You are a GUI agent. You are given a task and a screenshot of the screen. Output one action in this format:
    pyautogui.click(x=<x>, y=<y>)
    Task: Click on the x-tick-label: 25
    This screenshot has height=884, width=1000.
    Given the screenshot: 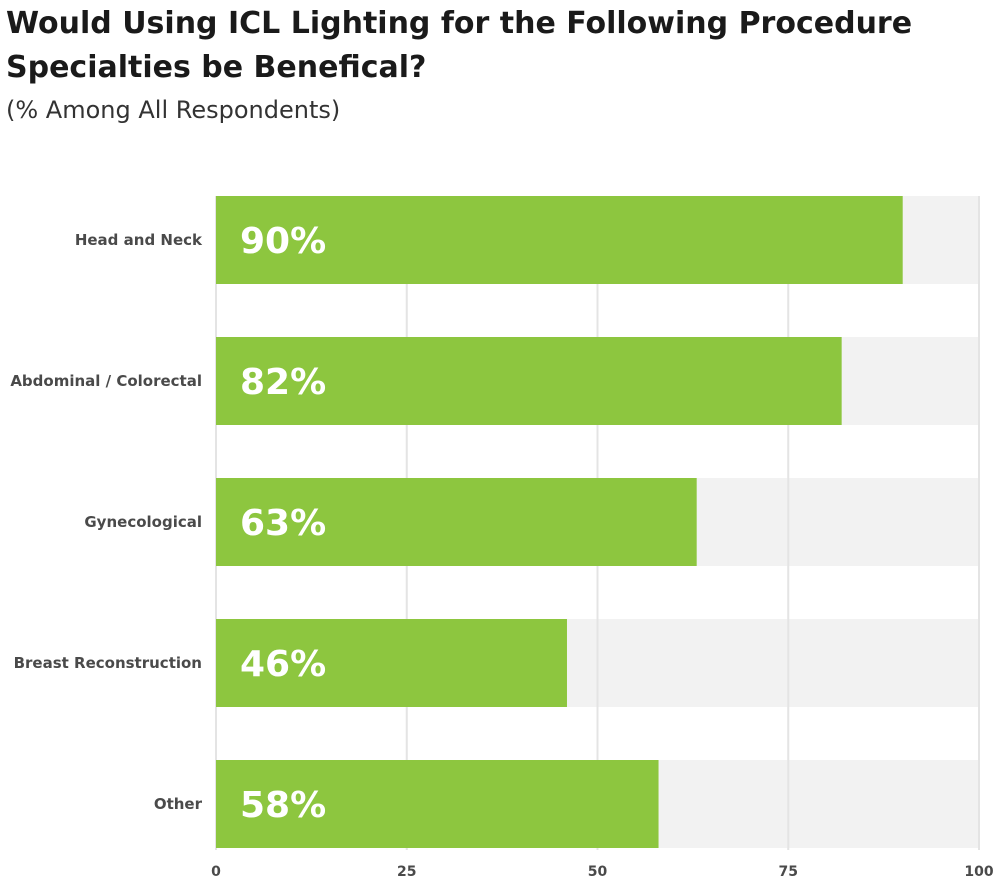 What is the action you would take?
    pyautogui.click(x=406, y=872)
    